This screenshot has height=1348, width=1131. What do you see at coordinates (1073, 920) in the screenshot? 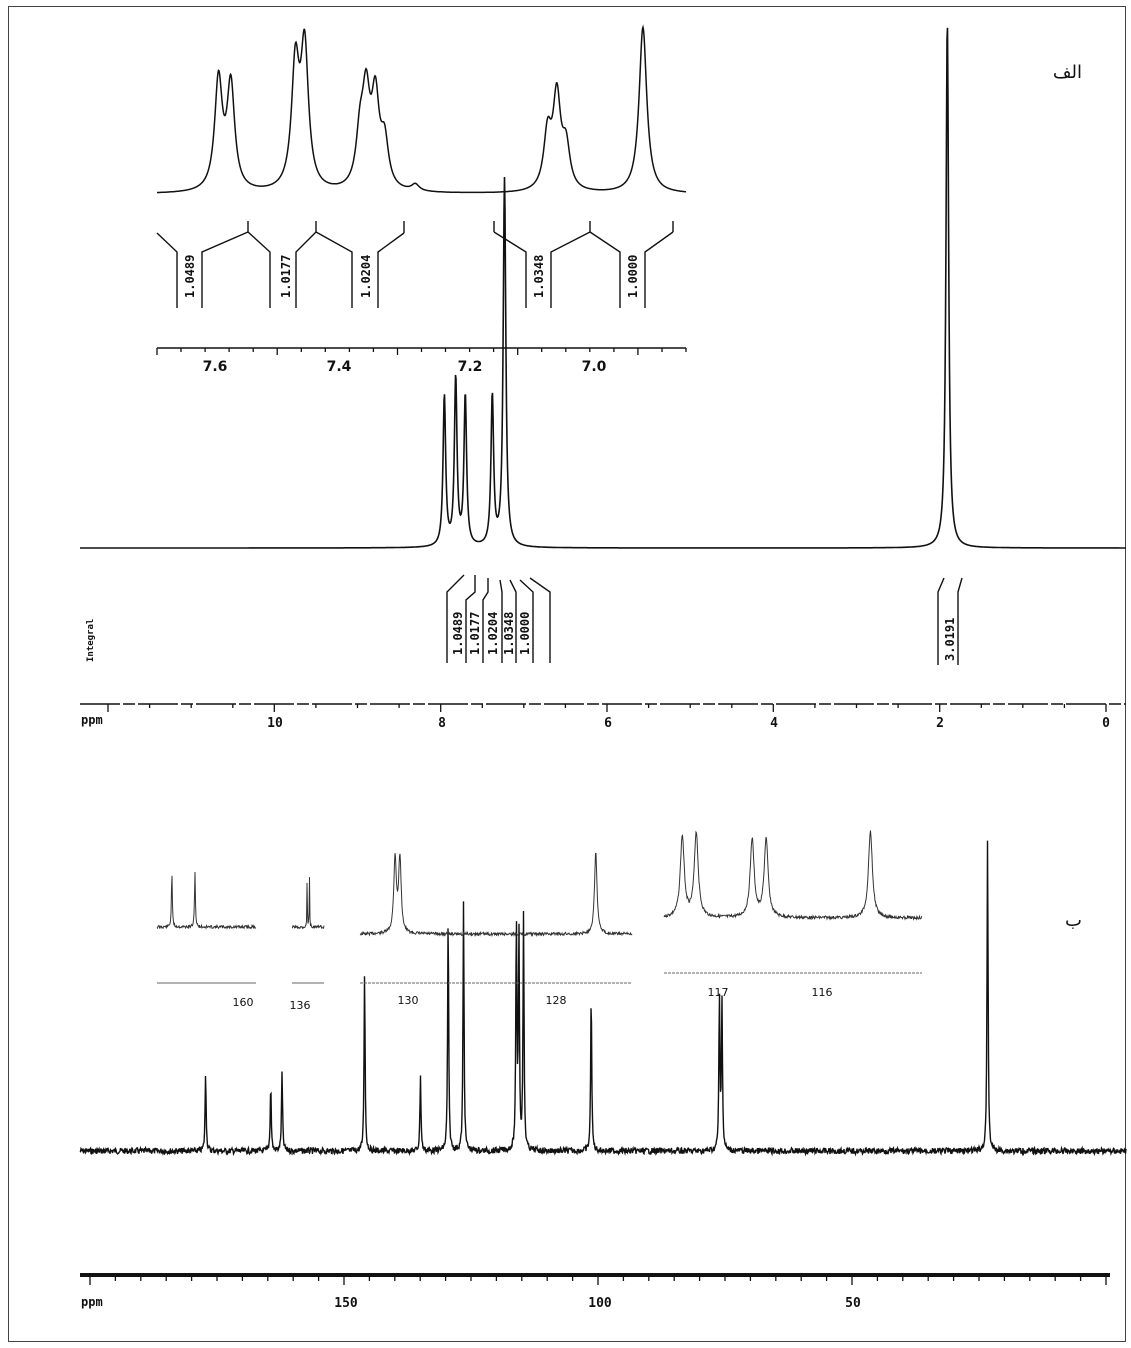
I see `panel-b-label: ب` at bounding box center [1073, 920].